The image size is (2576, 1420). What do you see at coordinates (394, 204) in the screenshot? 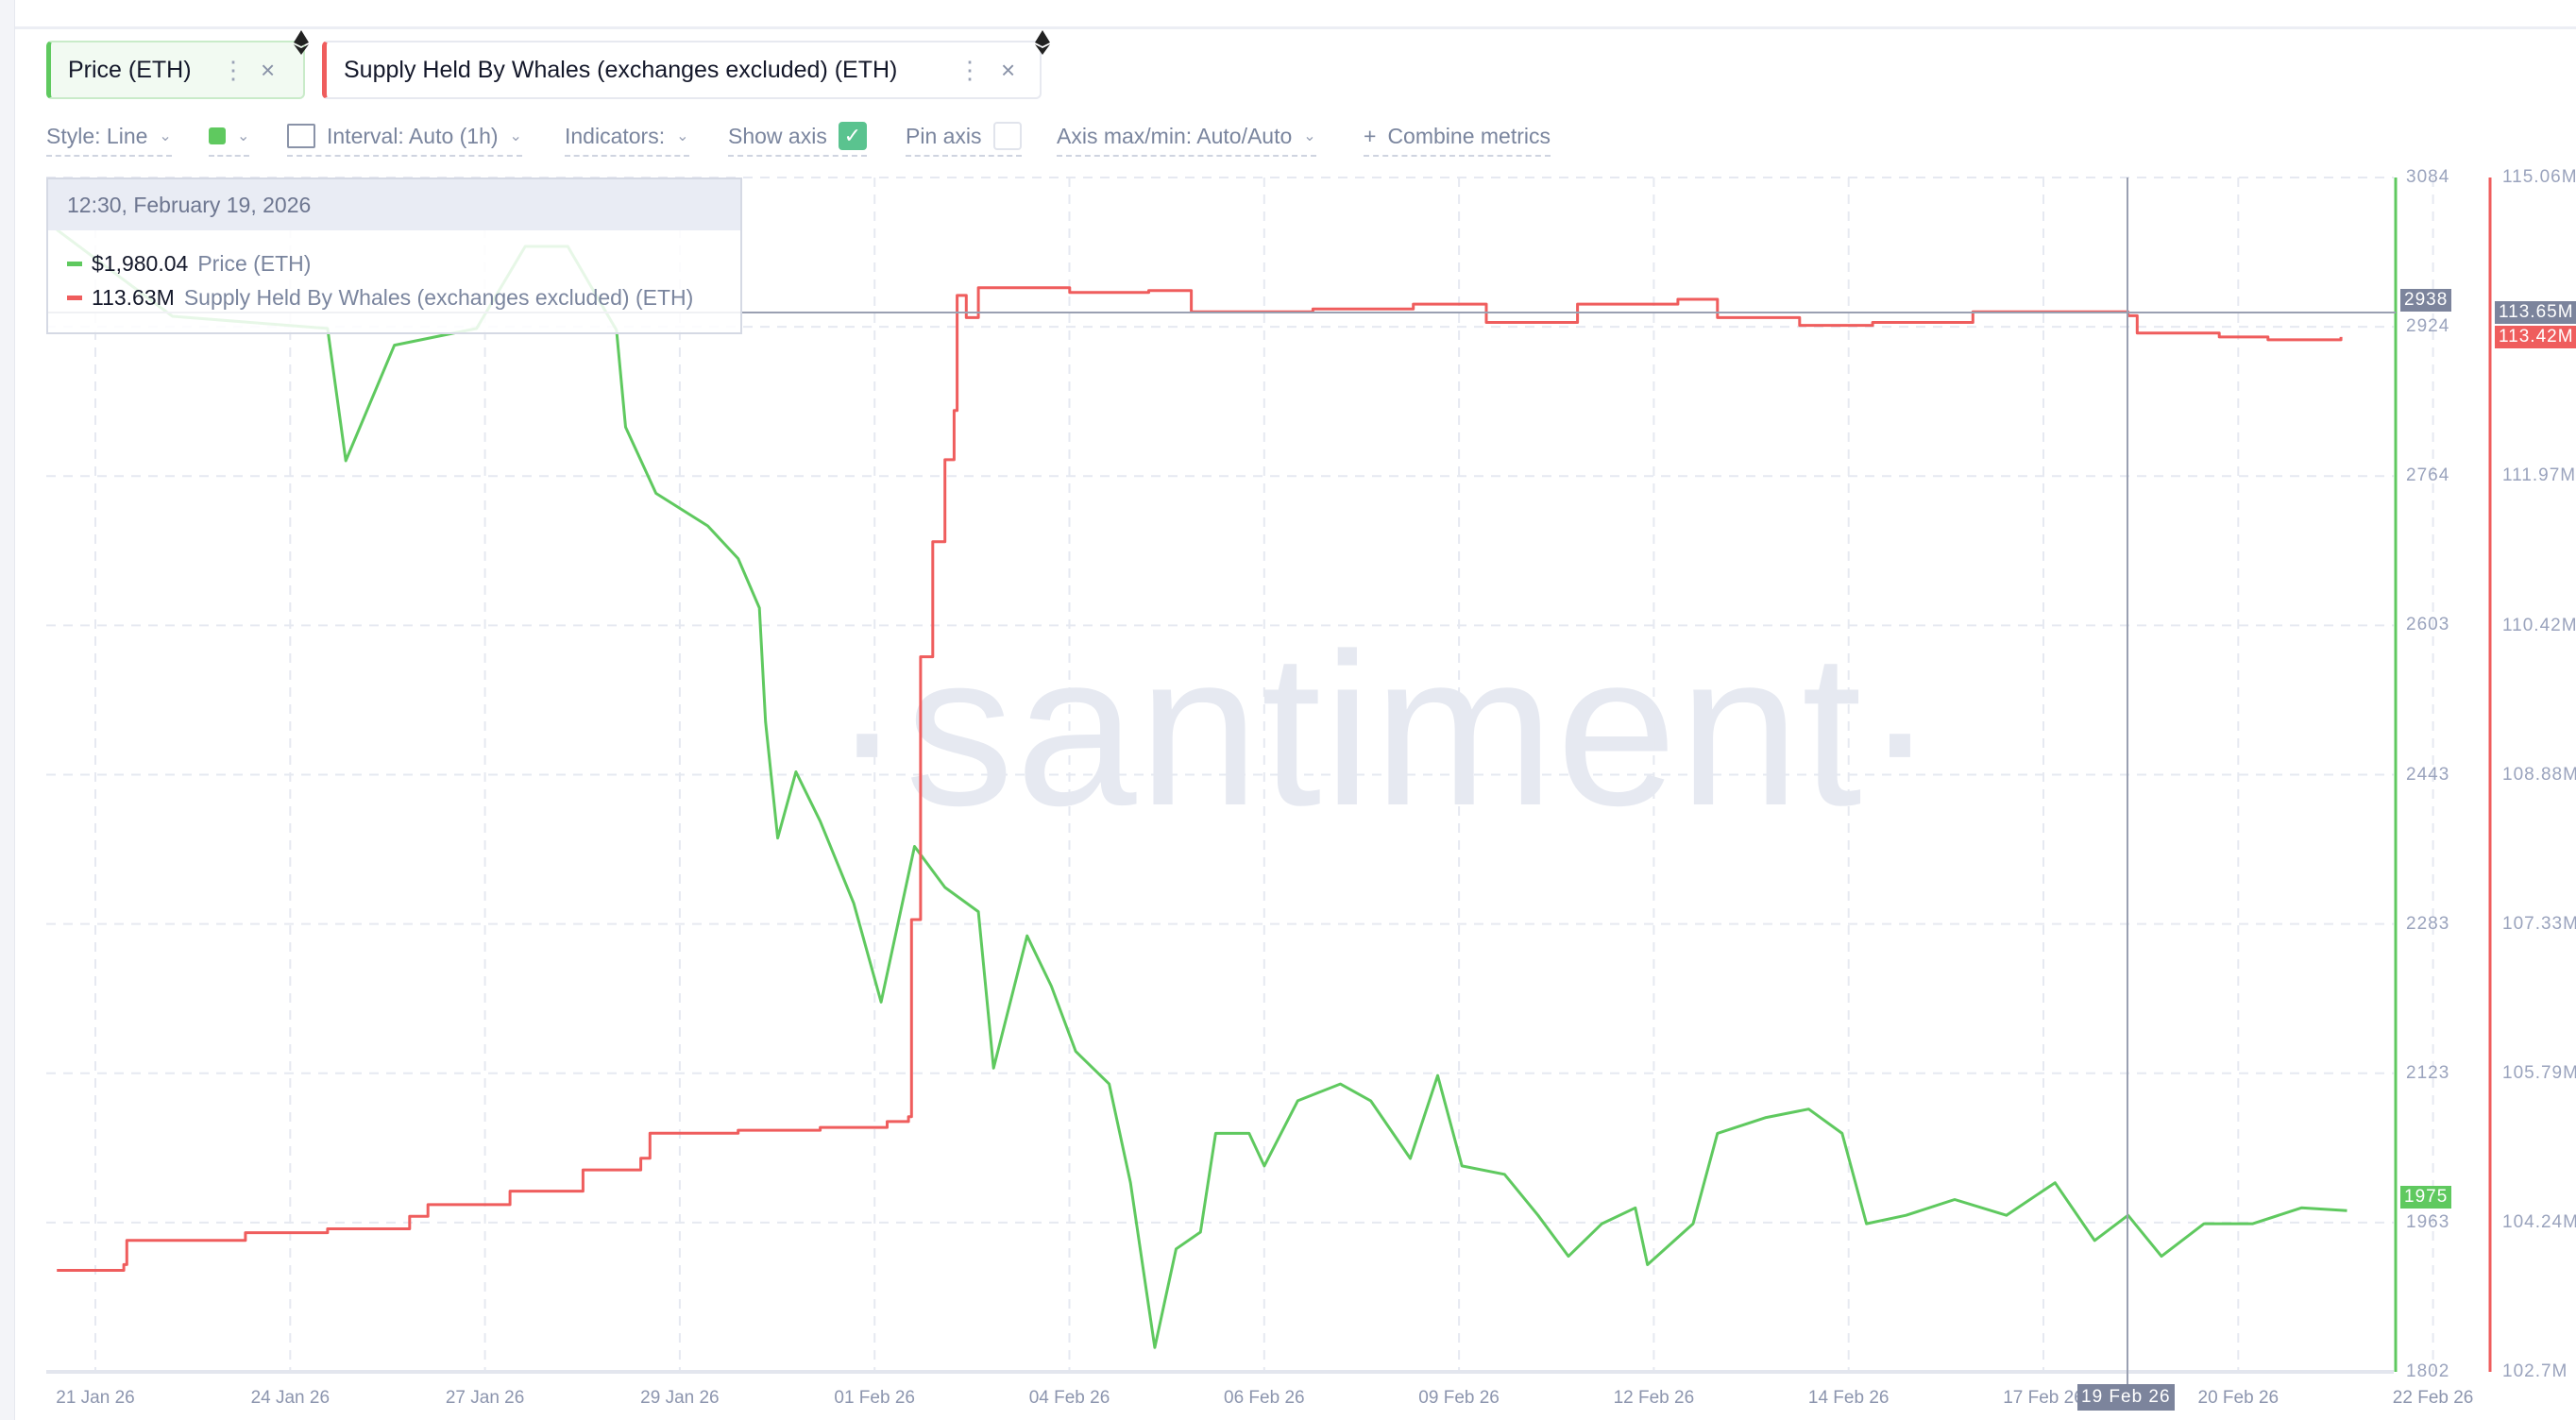
I see `tooltip-datetime: 12:30, February 19, 2026` at bounding box center [394, 204].